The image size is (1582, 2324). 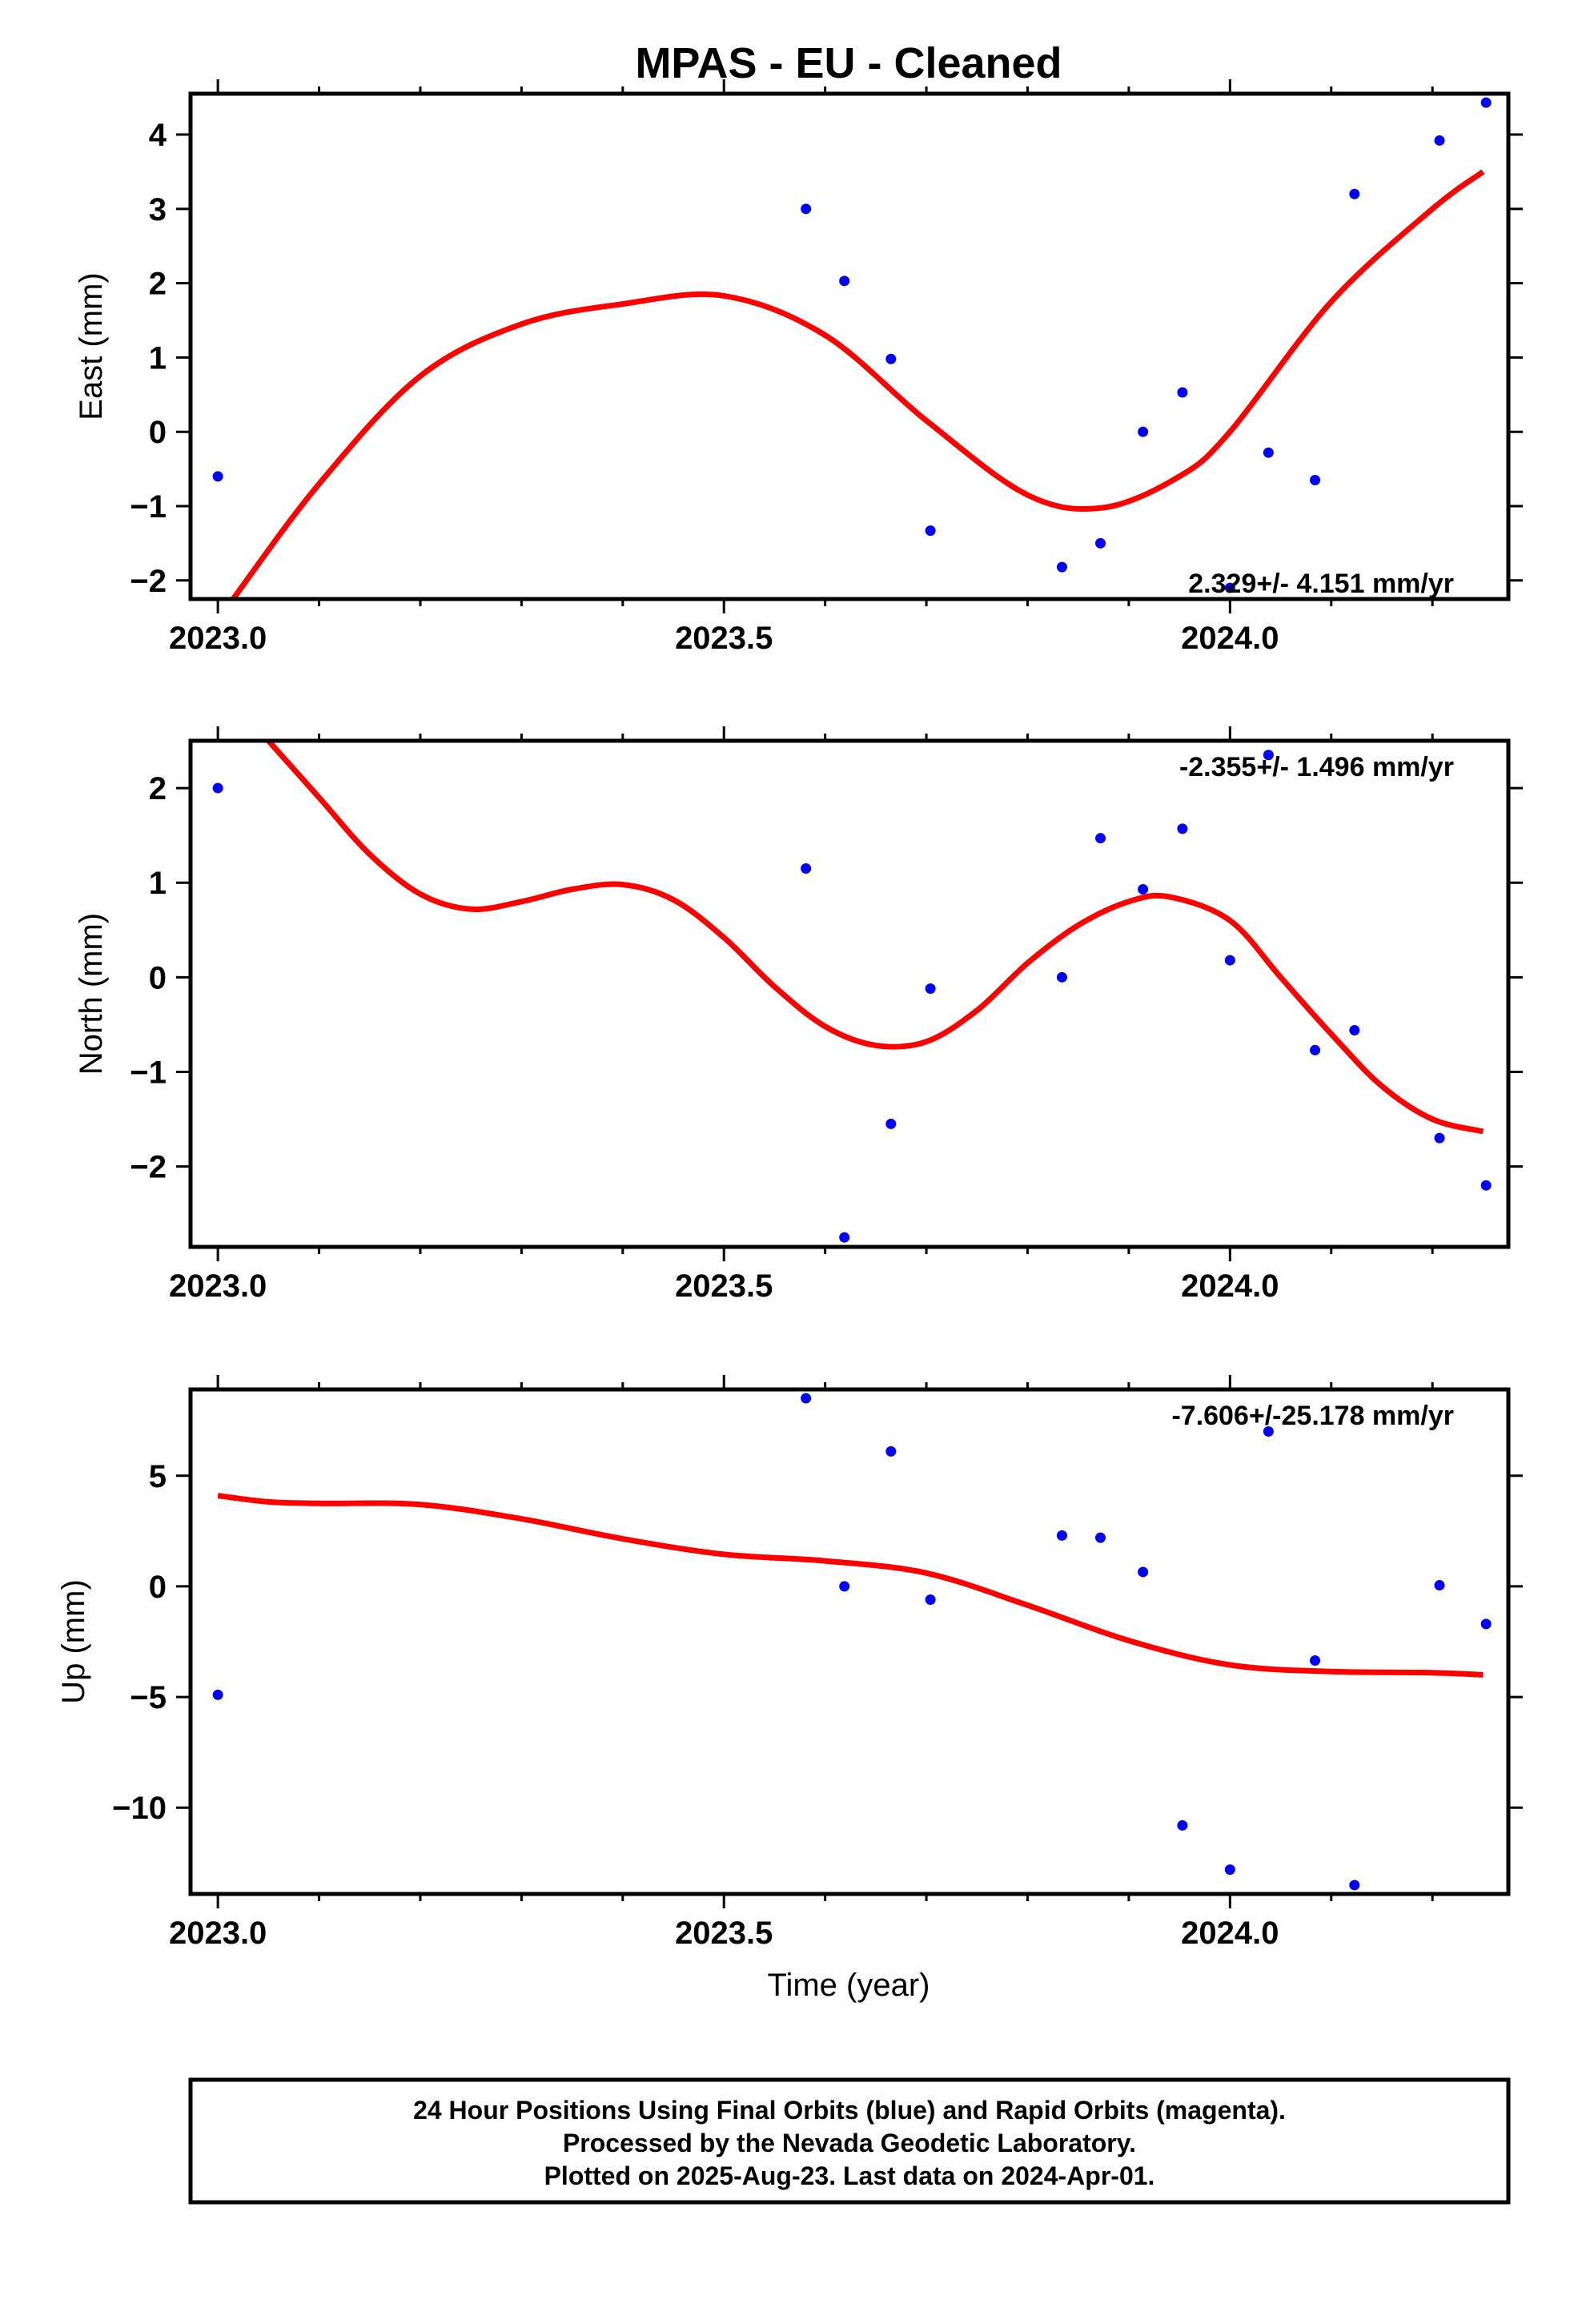 I want to click on y-tick-label: 3, so click(x=158, y=209).